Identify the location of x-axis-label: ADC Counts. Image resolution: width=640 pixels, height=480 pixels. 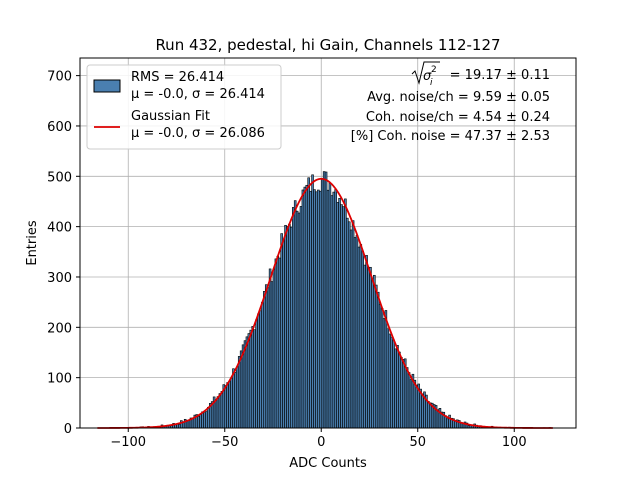
(328, 463).